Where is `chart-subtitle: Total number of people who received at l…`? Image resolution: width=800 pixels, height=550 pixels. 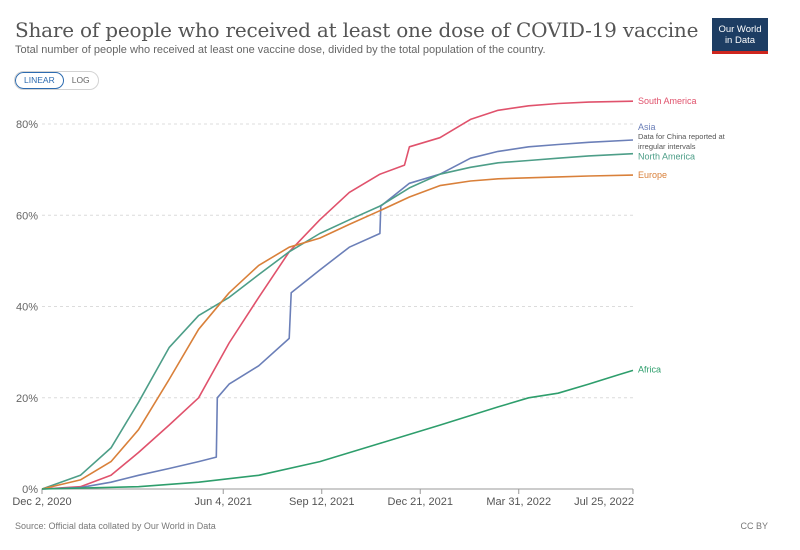 chart-subtitle: Total number of people who received at l… is located at coordinates (280, 50).